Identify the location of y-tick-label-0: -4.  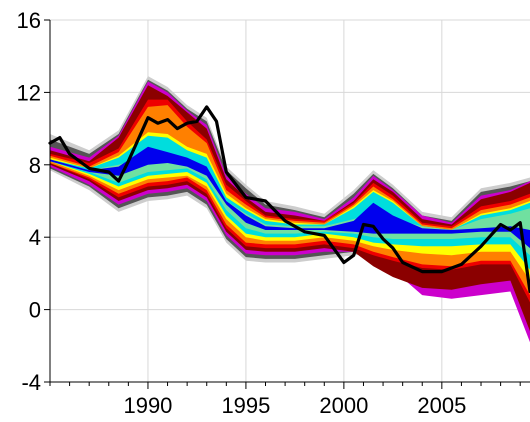
(31, 382).